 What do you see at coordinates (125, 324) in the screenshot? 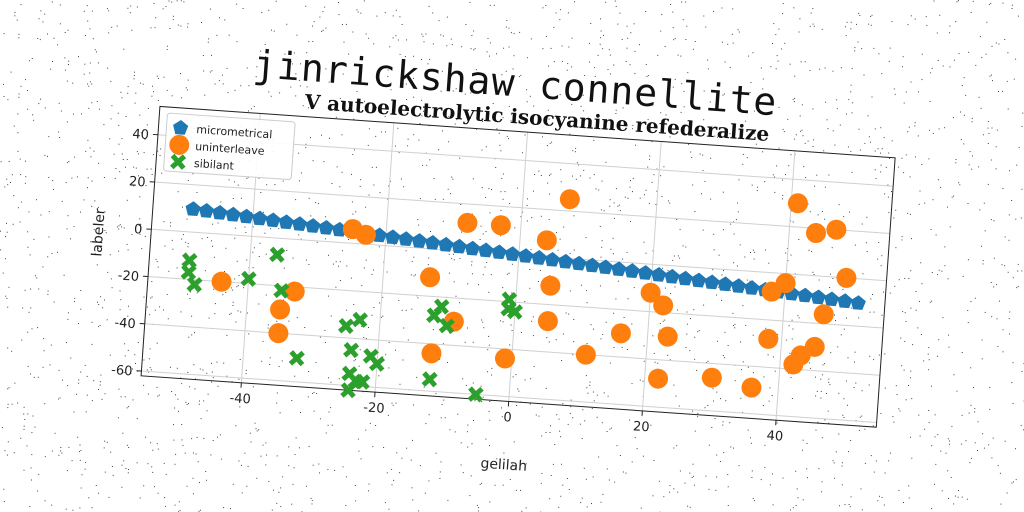
I see `y-tick-label: -40` at bounding box center [125, 324].